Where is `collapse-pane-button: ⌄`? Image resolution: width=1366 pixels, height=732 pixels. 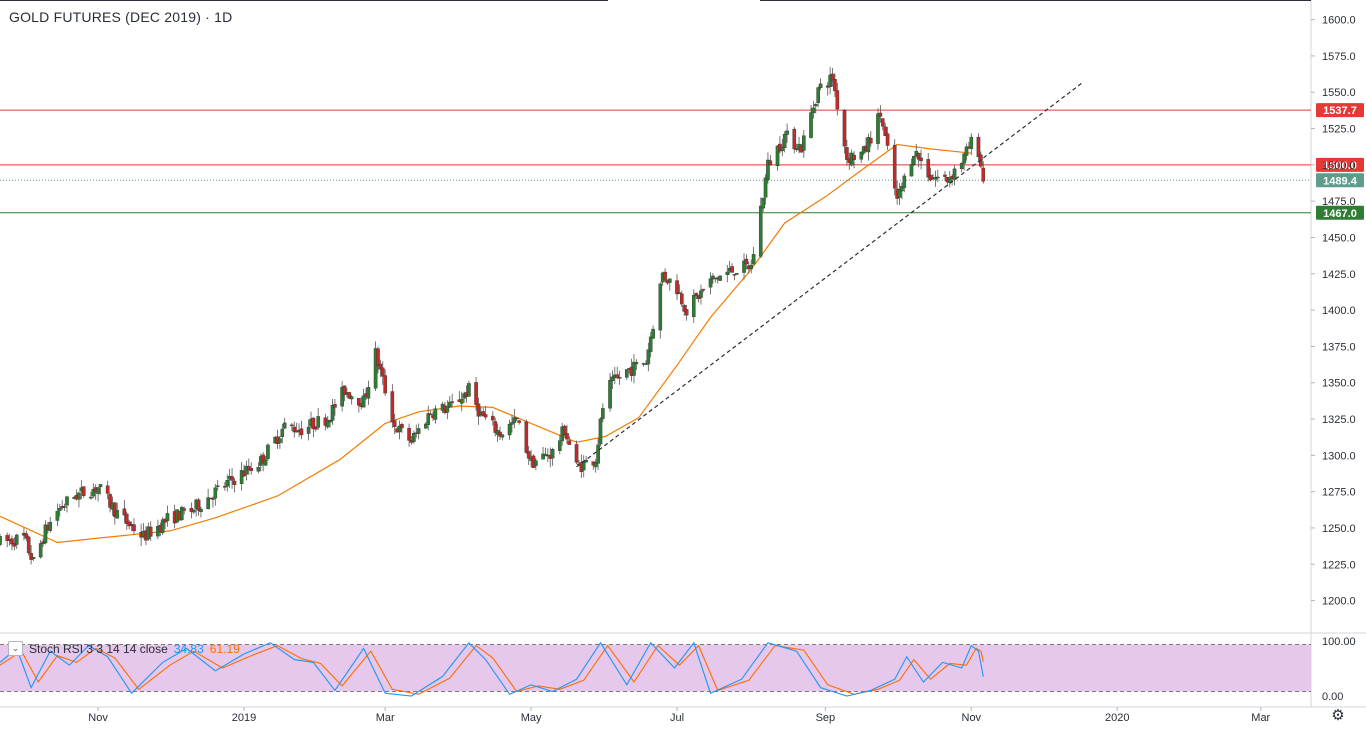 collapse-pane-button: ⌄ is located at coordinates (15, 648).